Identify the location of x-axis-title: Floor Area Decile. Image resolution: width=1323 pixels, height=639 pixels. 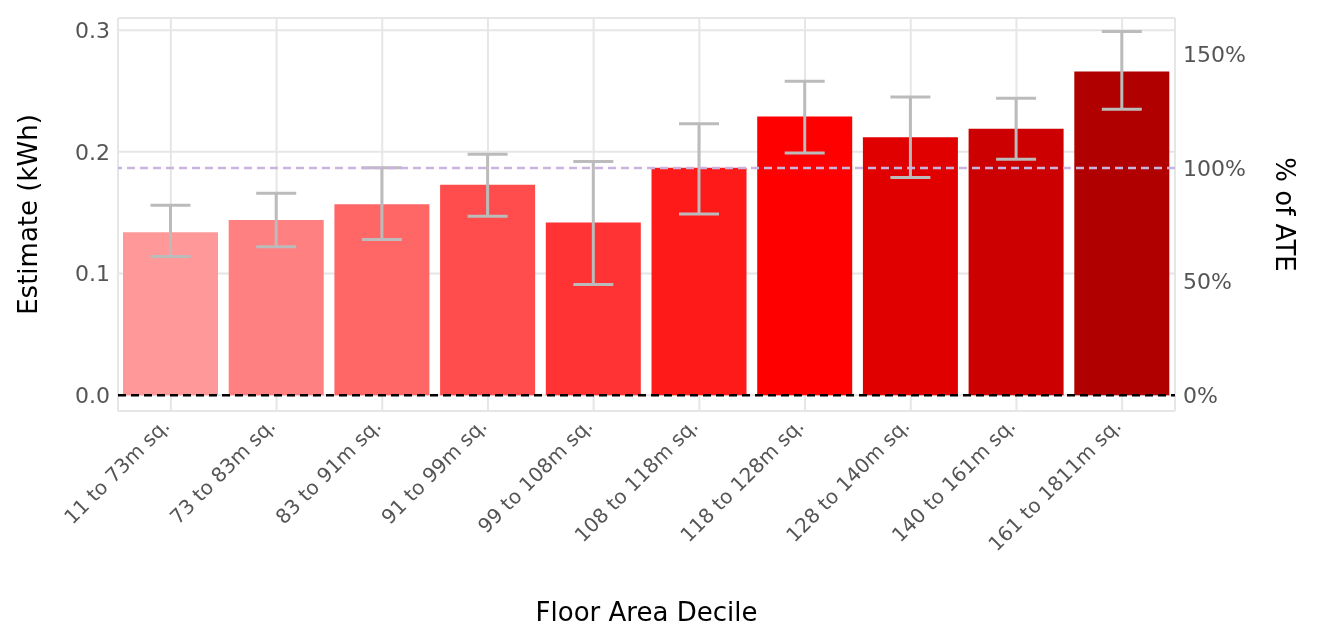
(646, 612).